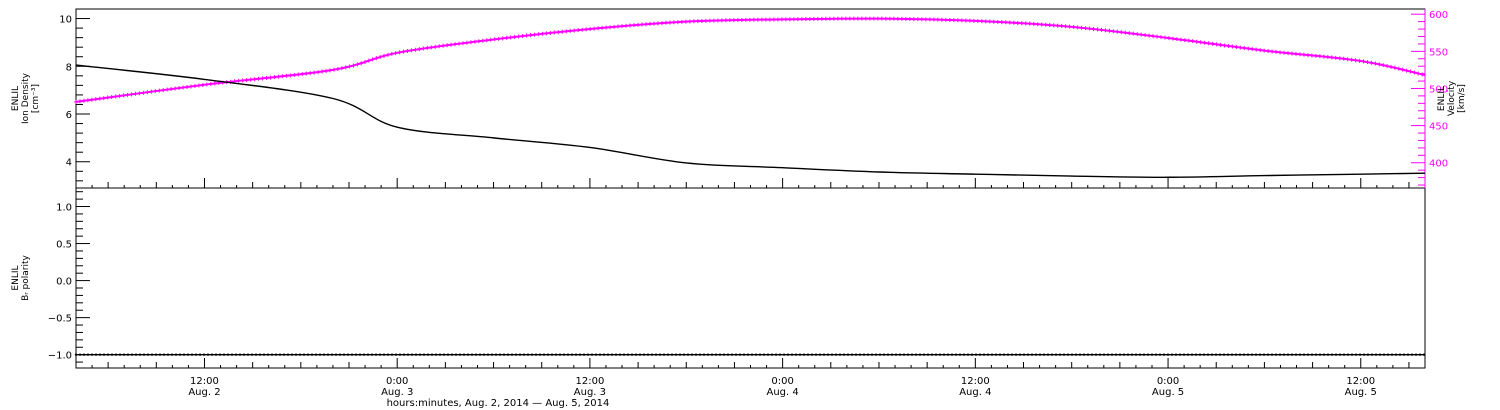  Describe the element at coordinates (65, 20) in the screenshot. I see `y-tick-label-left: 10` at that location.